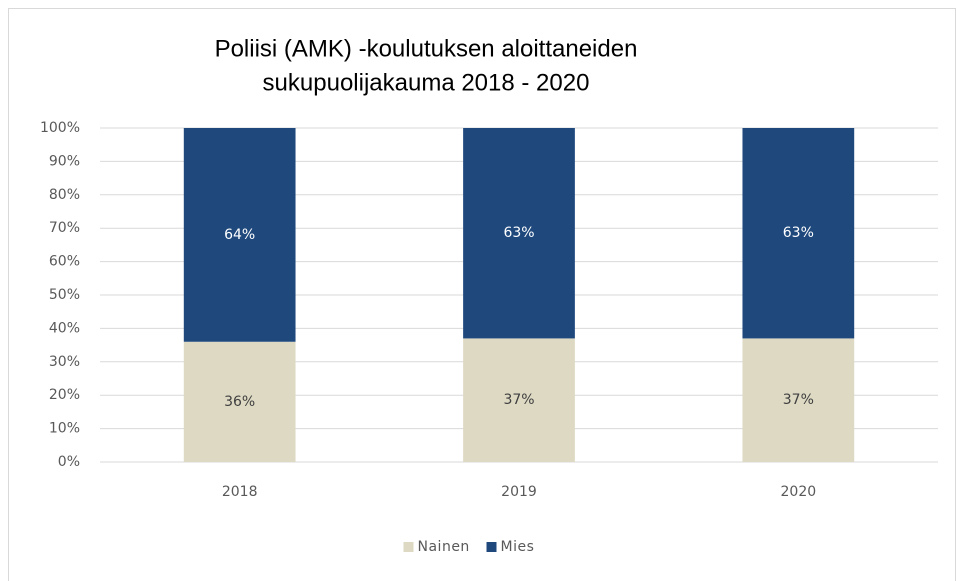 This screenshot has height=581, width=956. I want to click on y-tick-label: 20%, so click(64, 395).